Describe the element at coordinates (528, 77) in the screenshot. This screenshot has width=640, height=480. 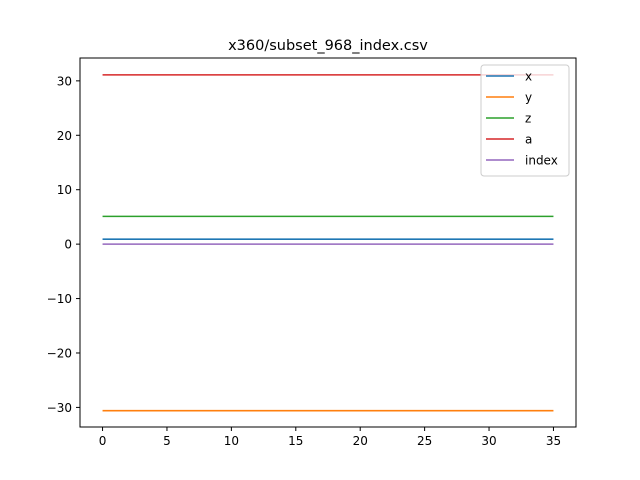
I see `legend-label-x: x` at that location.